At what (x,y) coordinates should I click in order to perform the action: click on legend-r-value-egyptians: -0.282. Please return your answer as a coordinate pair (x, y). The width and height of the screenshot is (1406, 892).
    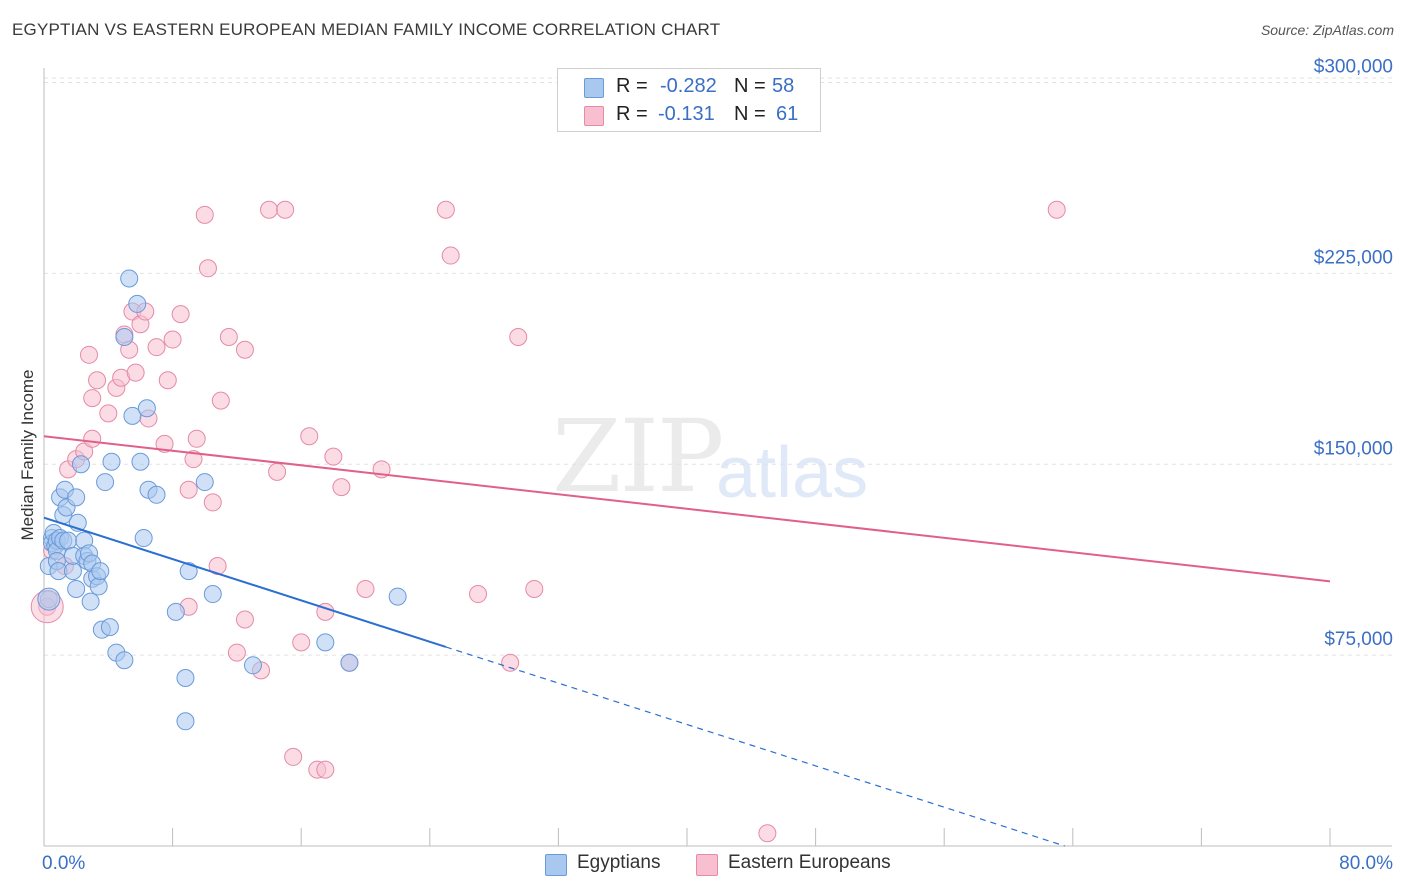
    Looking at the image, I should click on (688, 86).